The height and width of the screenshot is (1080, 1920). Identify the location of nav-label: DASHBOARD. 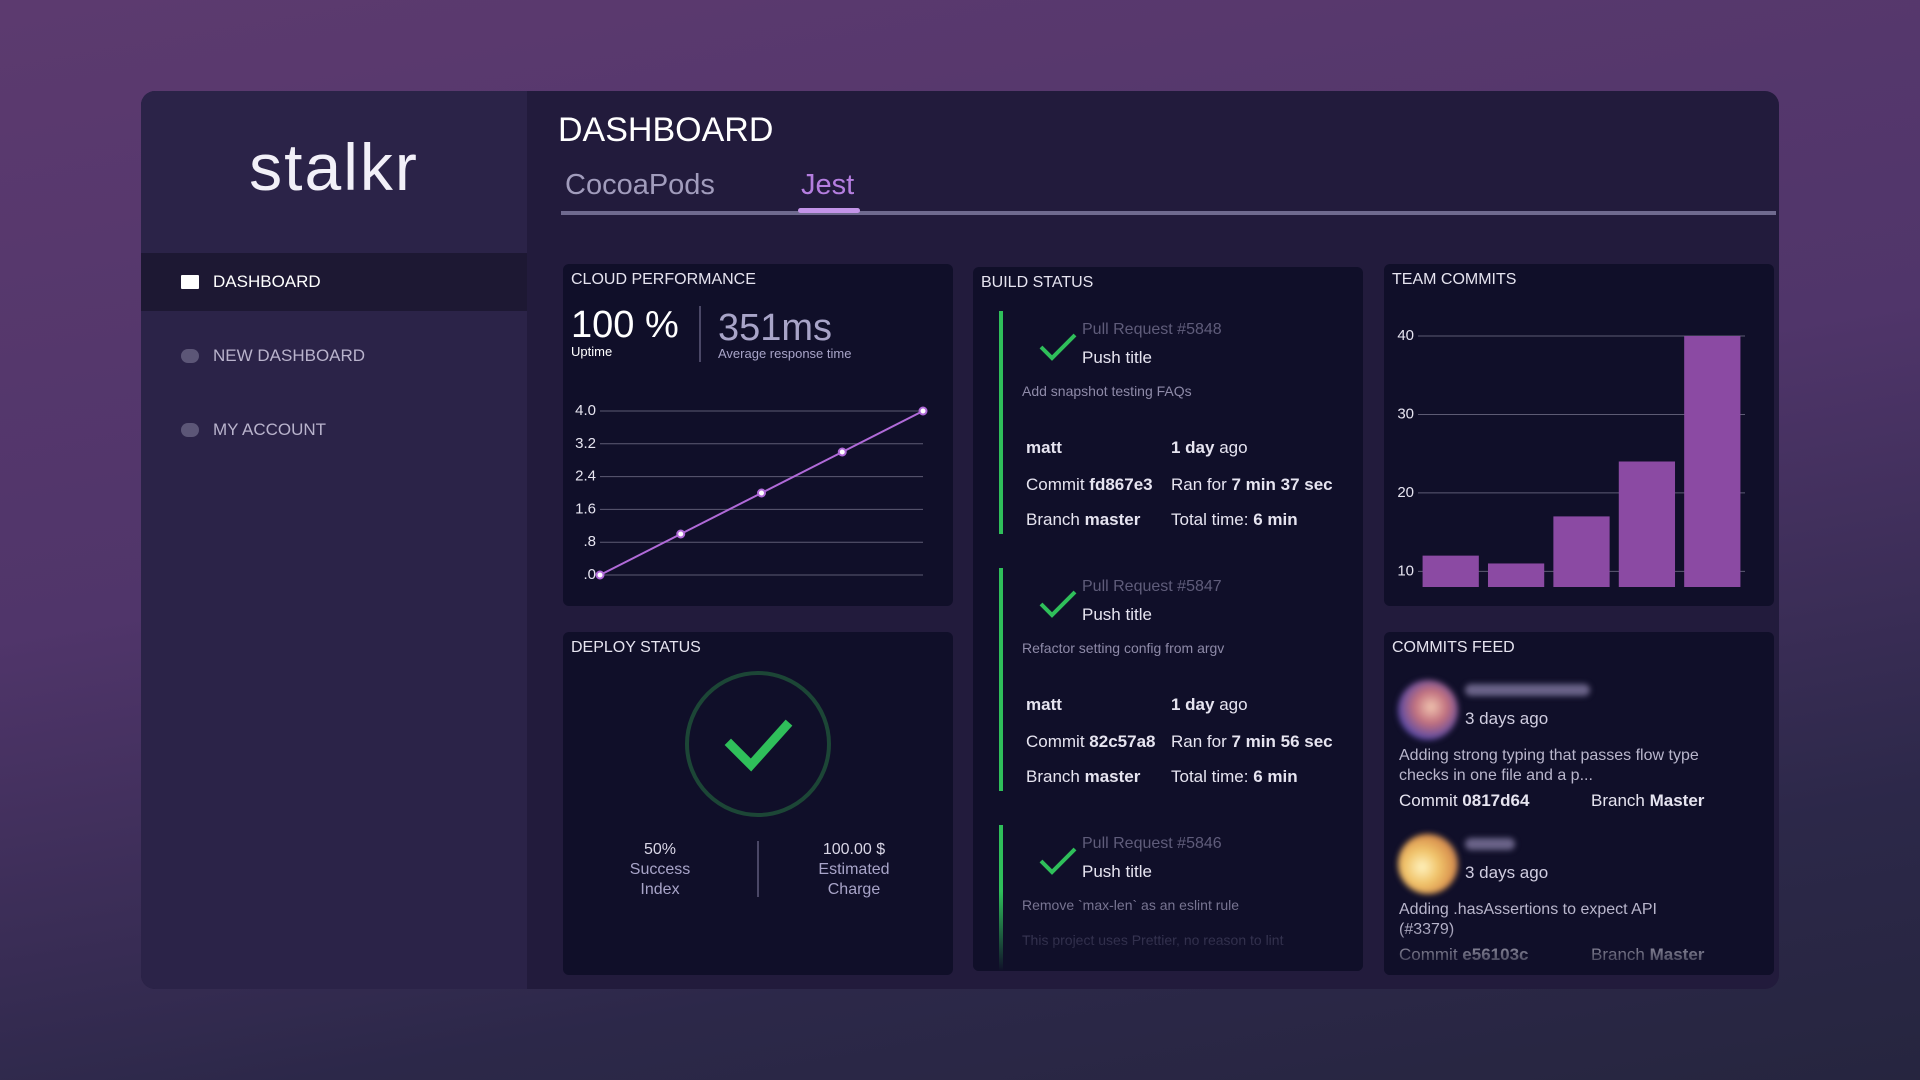
(267, 281).